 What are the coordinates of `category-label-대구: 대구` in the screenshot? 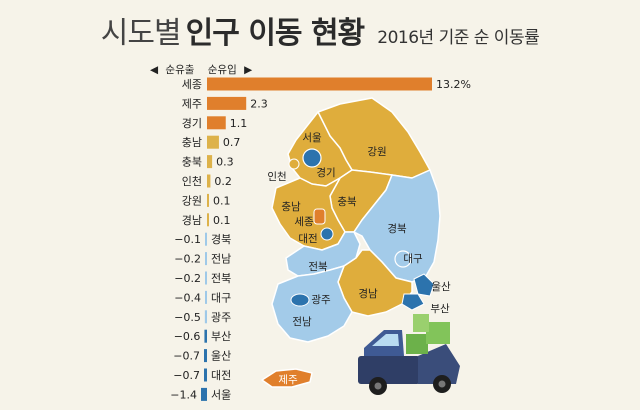 It's located at (221, 297).